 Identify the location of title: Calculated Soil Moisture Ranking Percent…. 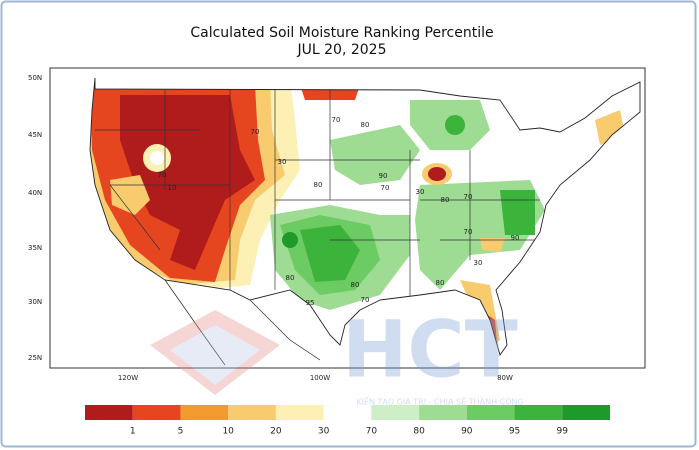
(341, 33).